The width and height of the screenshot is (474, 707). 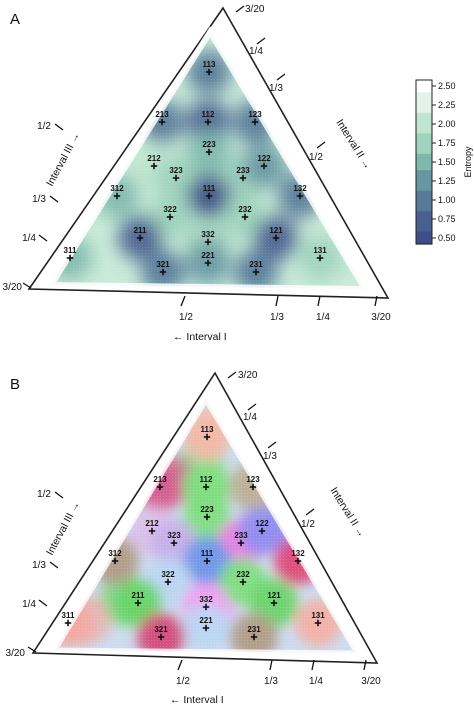 I want to click on colorbar-title: Entropy, so click(x=468, y=162).